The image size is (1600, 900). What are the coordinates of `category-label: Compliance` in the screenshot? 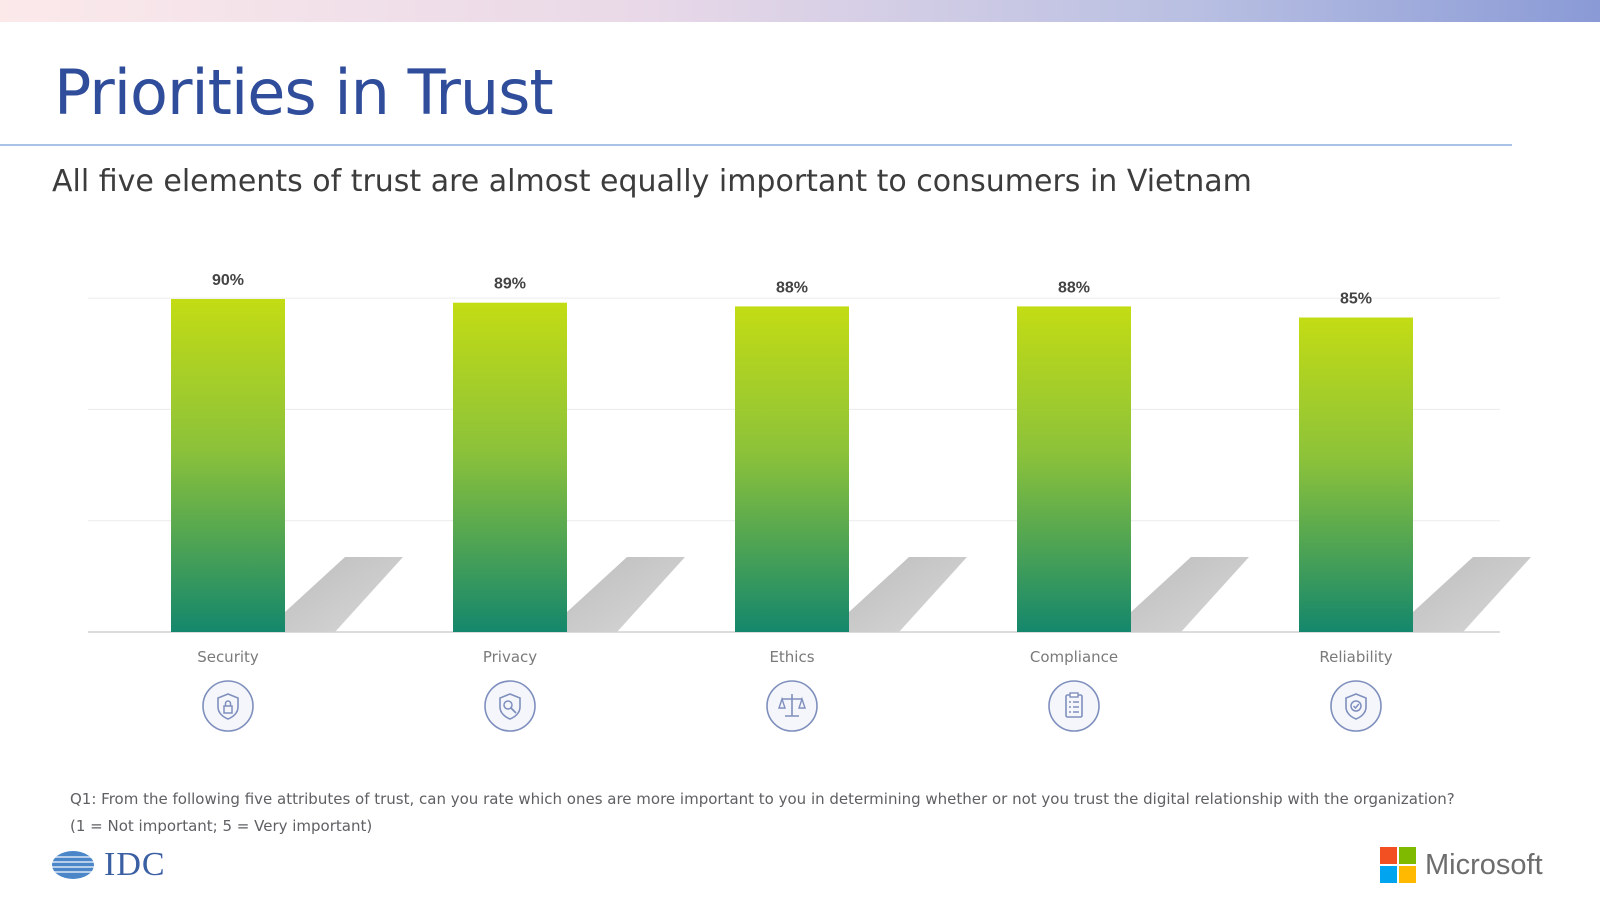 It's located at (1074, 657).